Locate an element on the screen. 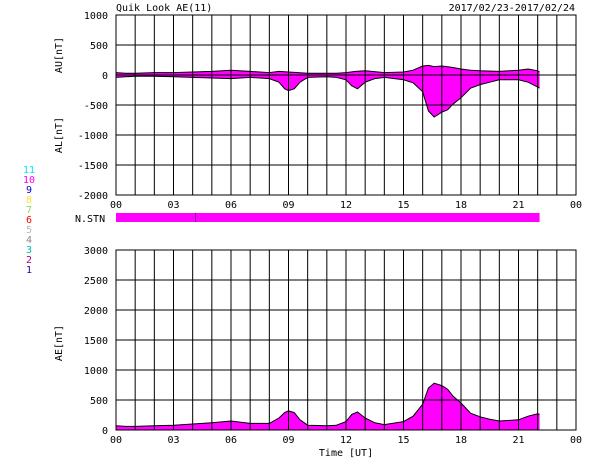 The image size is (590, 460). nstn-panel: N.STN is located at coordinates (307, 219).